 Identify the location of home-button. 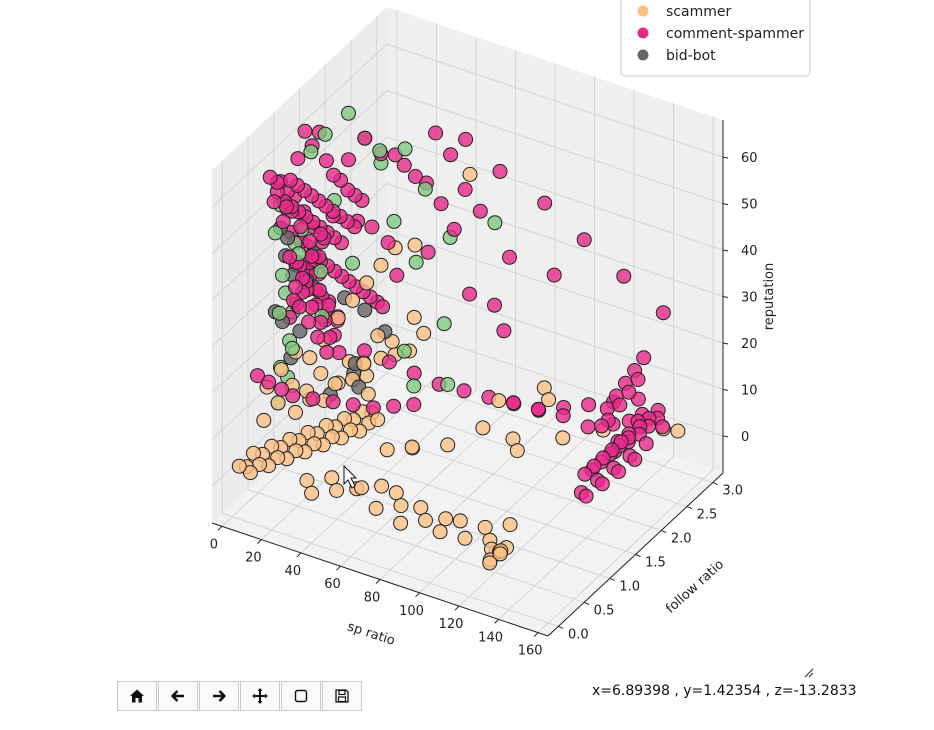
(137, 696).